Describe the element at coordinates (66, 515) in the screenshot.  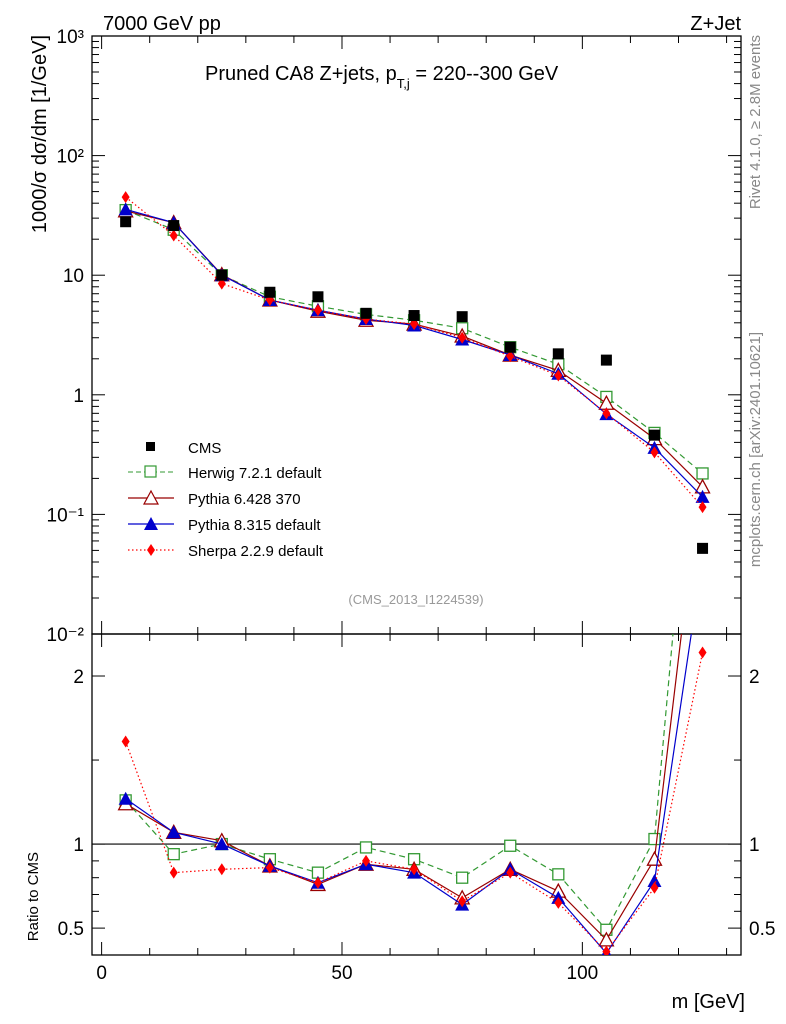
I see `y-tick-label: 10⁻¹` at that location.